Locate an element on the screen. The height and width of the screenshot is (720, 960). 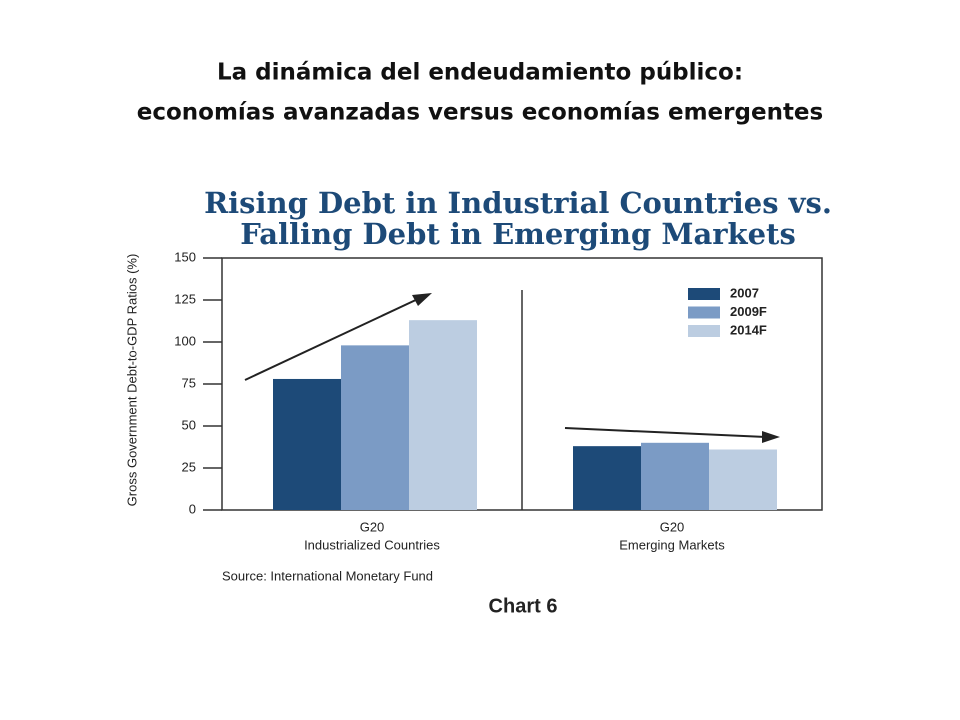
legend-label: 2014F is located at coordinates (748, 329).